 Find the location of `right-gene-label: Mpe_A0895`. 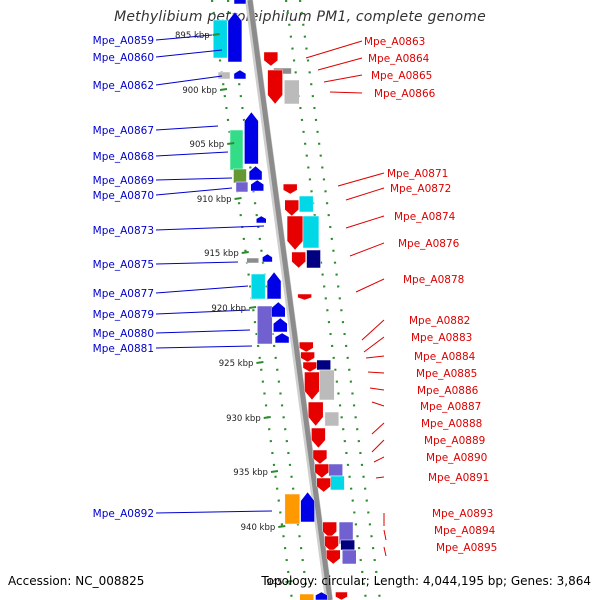

right-gene-label: Mpe_A0895 is located at coordinates (466, 548).